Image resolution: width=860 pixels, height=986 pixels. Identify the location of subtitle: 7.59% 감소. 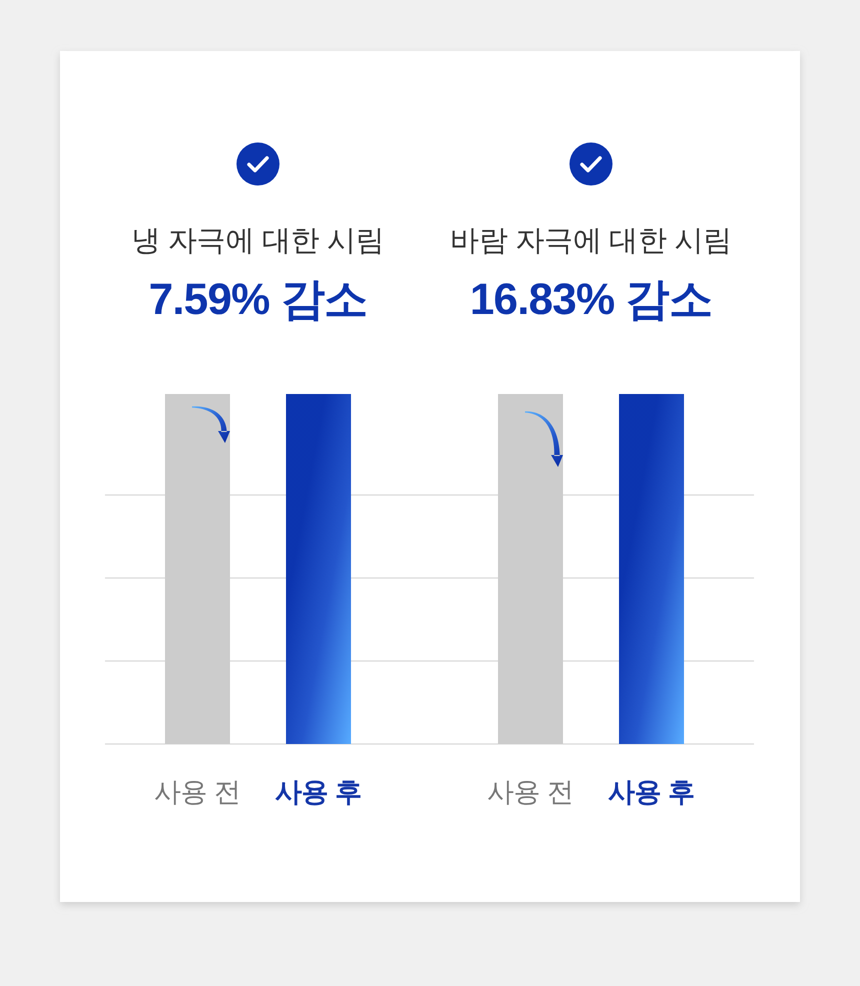
(258, 299).